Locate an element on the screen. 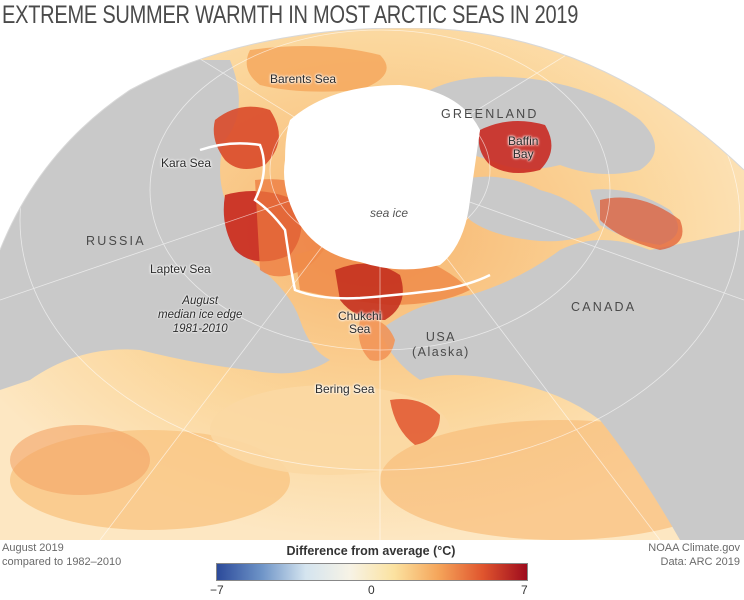 The image size is (744, 600). label-canada: CANADA is located at coordinates (604, 307).